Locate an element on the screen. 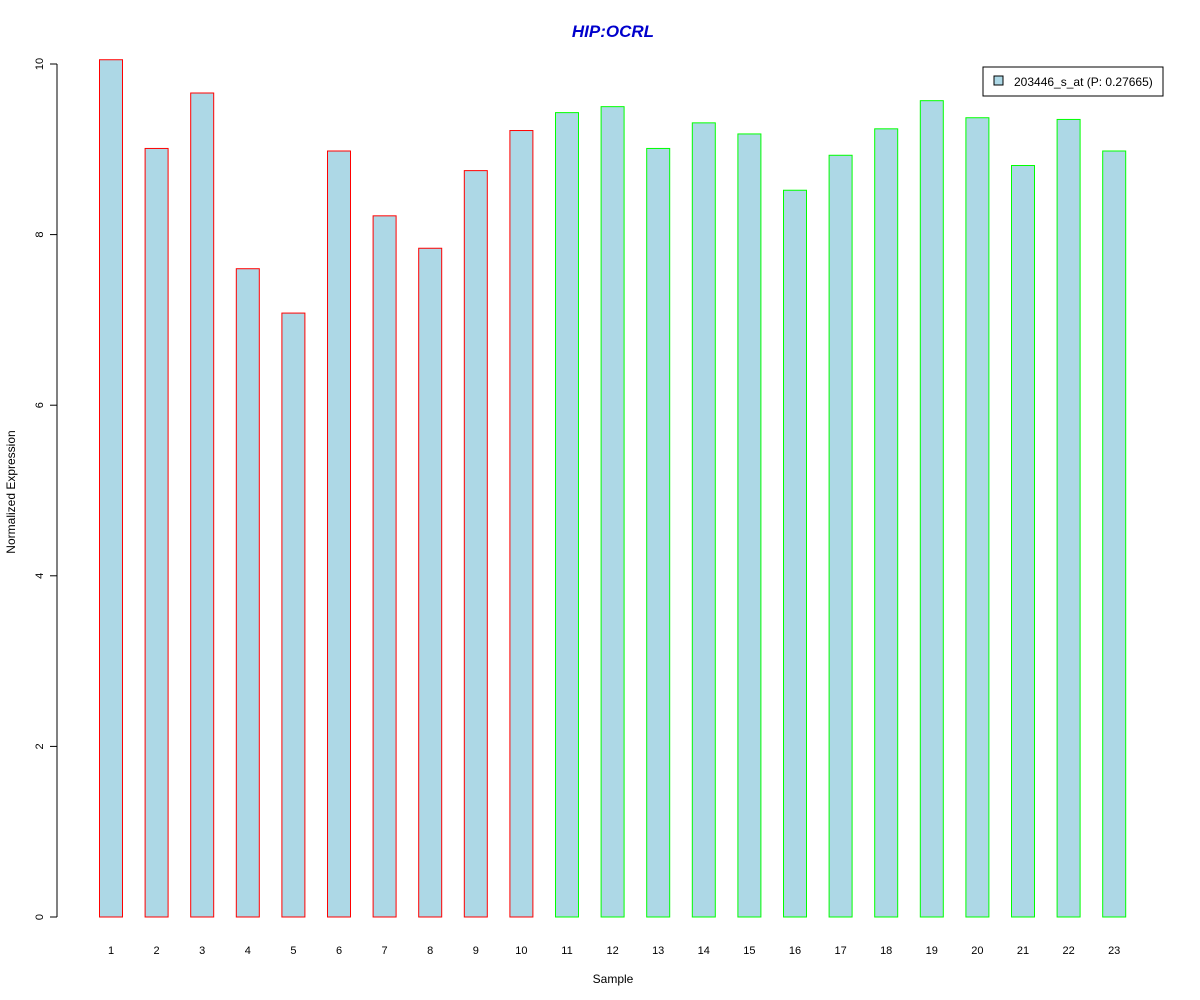  x-tick-label: 9 is located at coordinates (476, 951).